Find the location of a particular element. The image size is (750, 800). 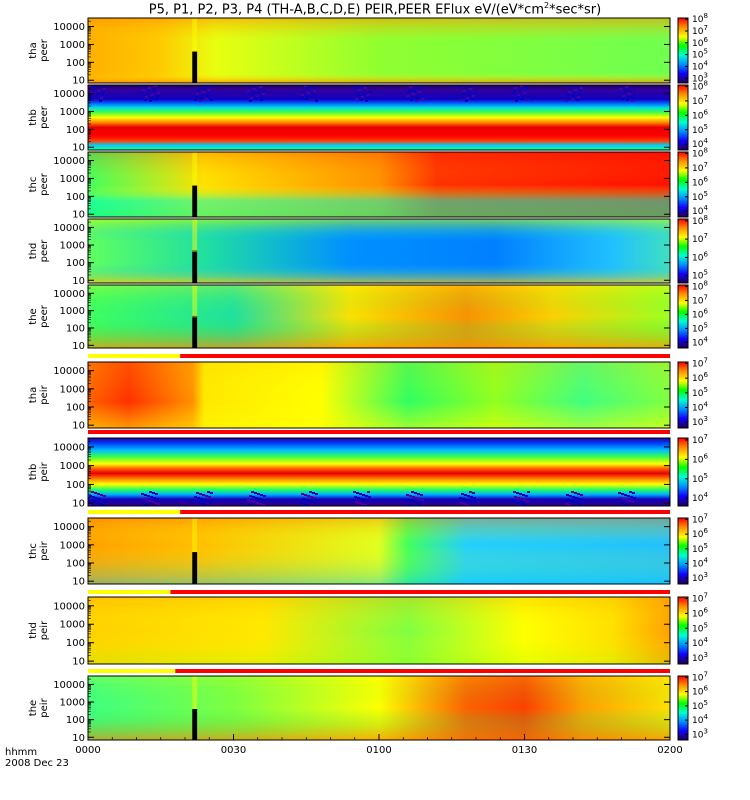

y-label-species: peir is located at coordinates (44, 707).